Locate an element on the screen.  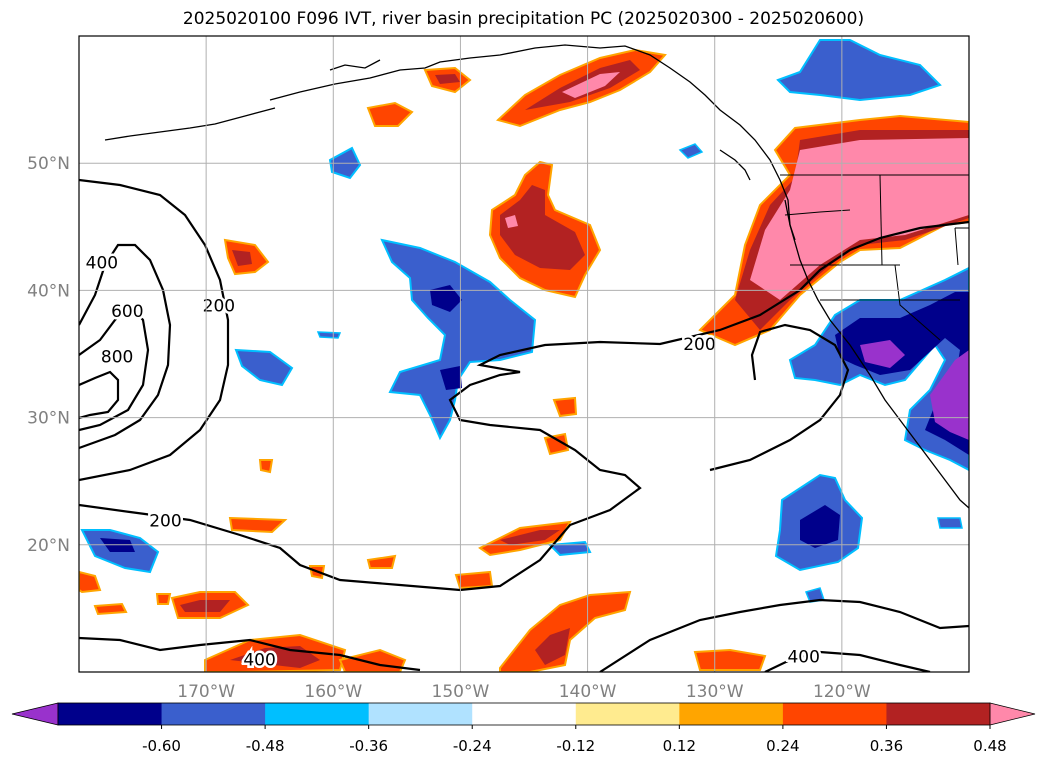
lat-tick-label: 40°N is located at coordinates (48, 291).